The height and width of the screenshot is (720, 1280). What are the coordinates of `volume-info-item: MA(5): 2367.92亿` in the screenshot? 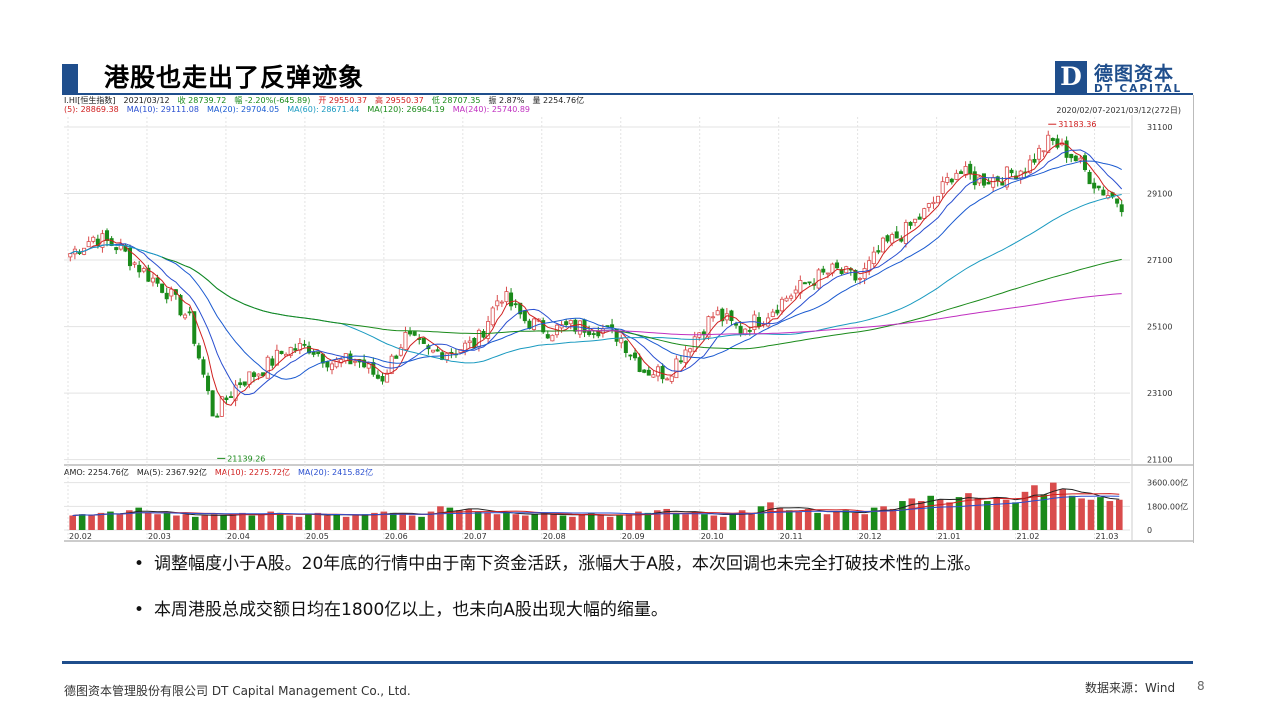 It's located at (171, 472).